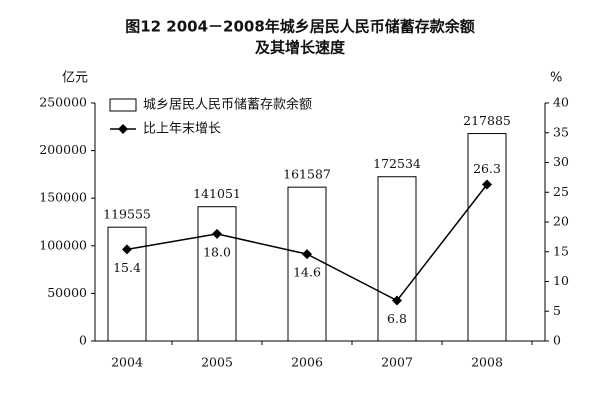 The height and width of the screenshot is (404, 600). What do you see at coordinates (487, 362) in the screenshot?
I see `x-tick-label: 2008` at bounding box center [487, 362].